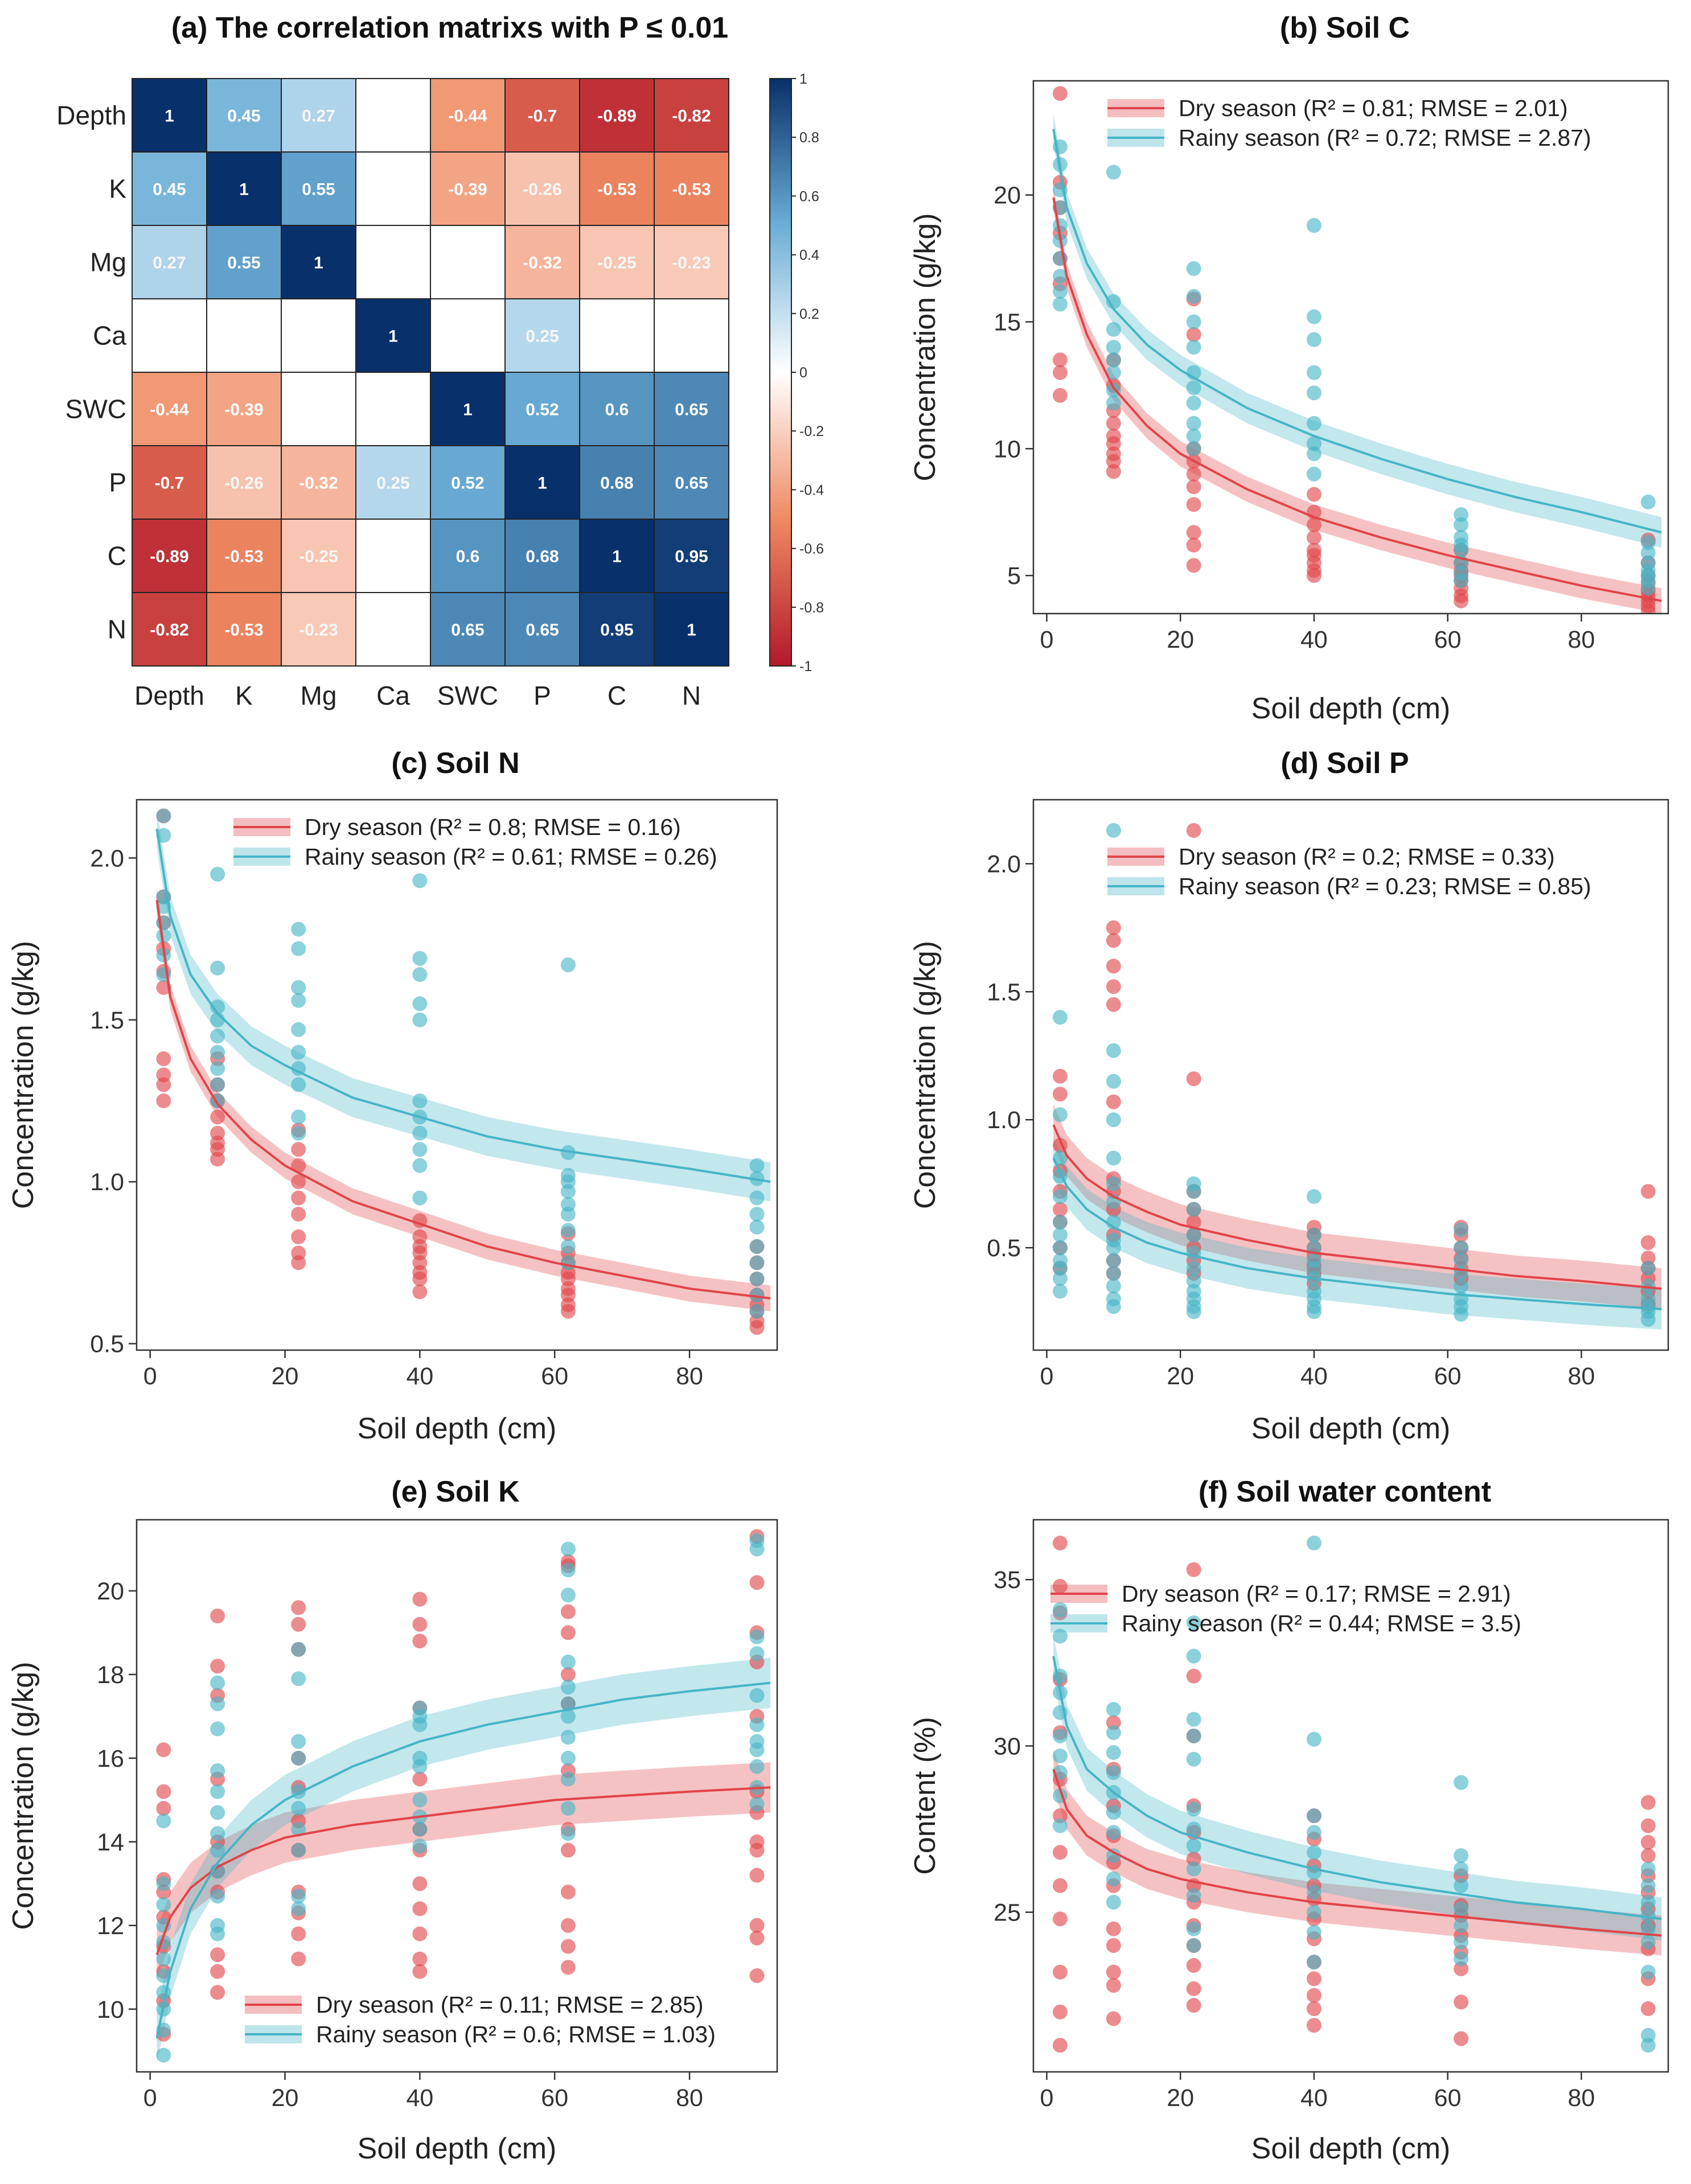  Describe the element at coordinates (468, 557) in the screenshot. I see `heatmap-cell-value: 0.6` at that location.